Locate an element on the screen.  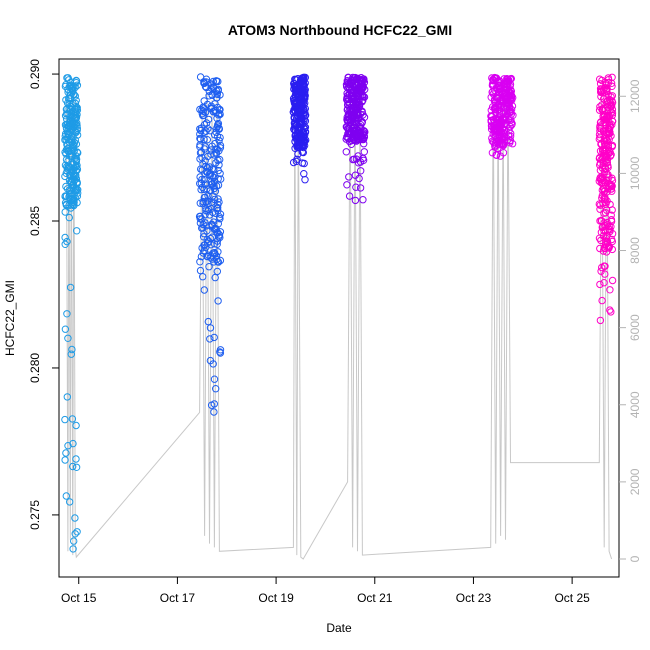
x-tick-label: Oct 25 is located at coordinates (572, 598).